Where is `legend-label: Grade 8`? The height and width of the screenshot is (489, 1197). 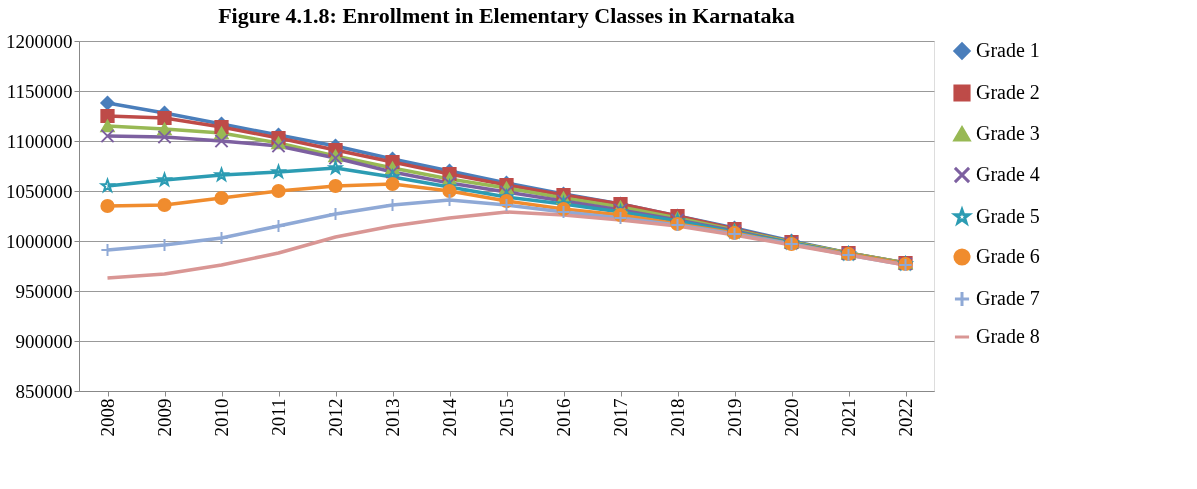 legend-label: Grade 8 is located at coordinates (1008, 336).